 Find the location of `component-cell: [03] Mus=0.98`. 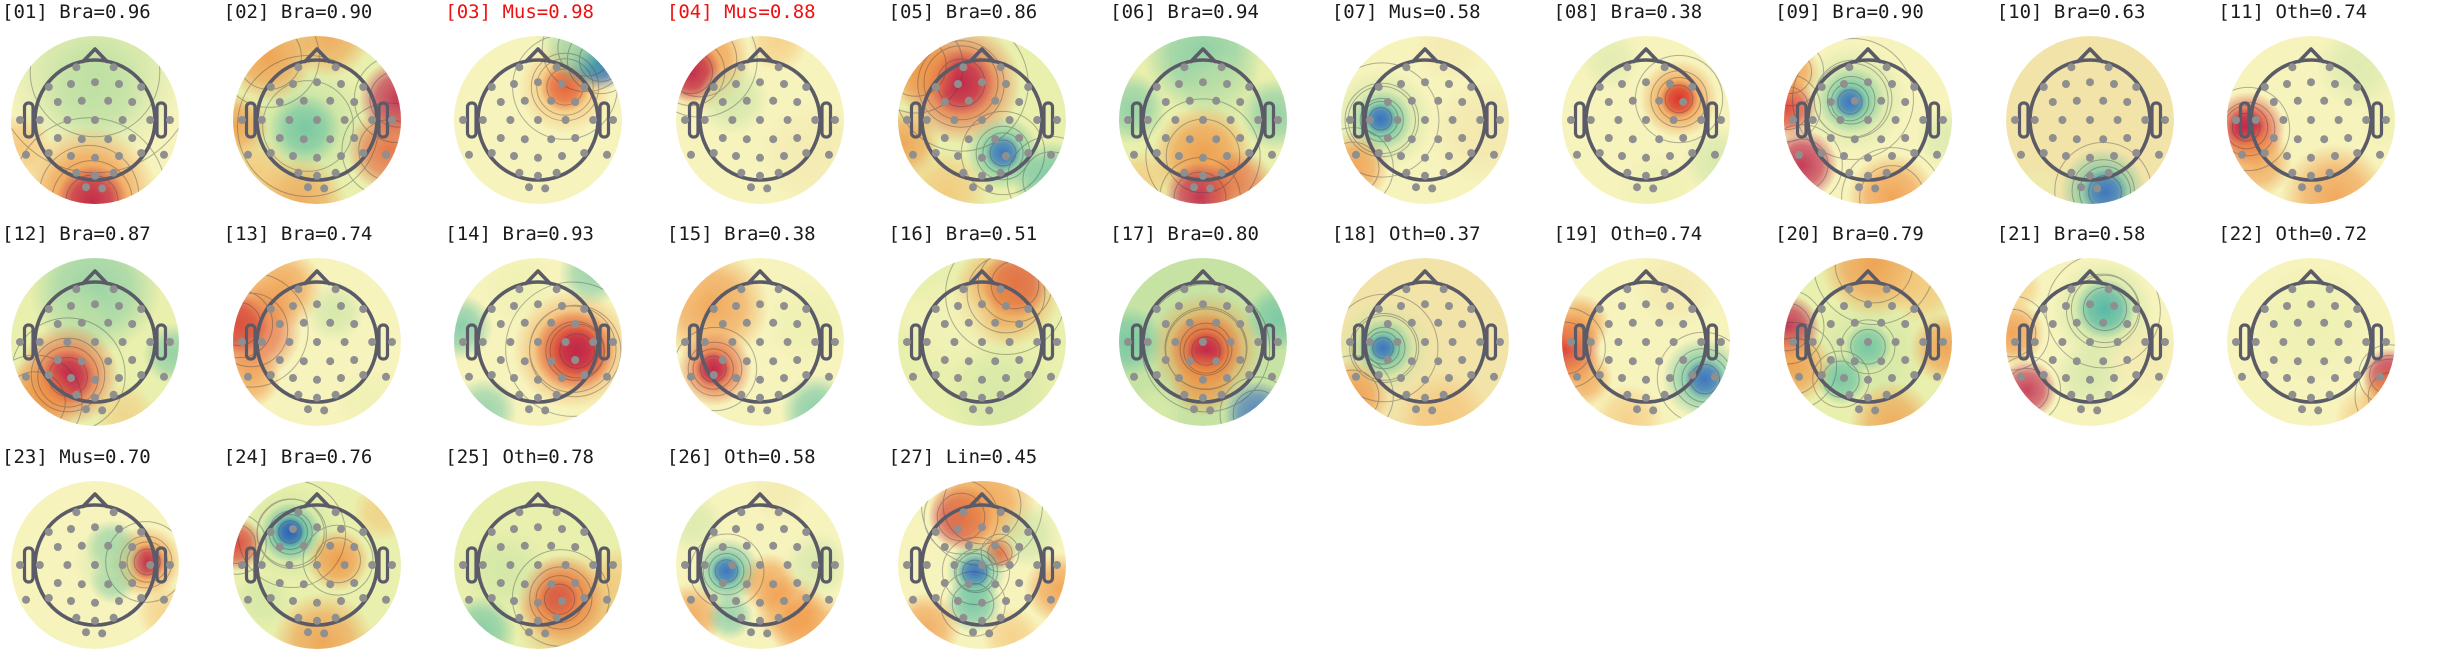

component-cell: [03] Mus=0.98 is located at coordinates (554, 111).